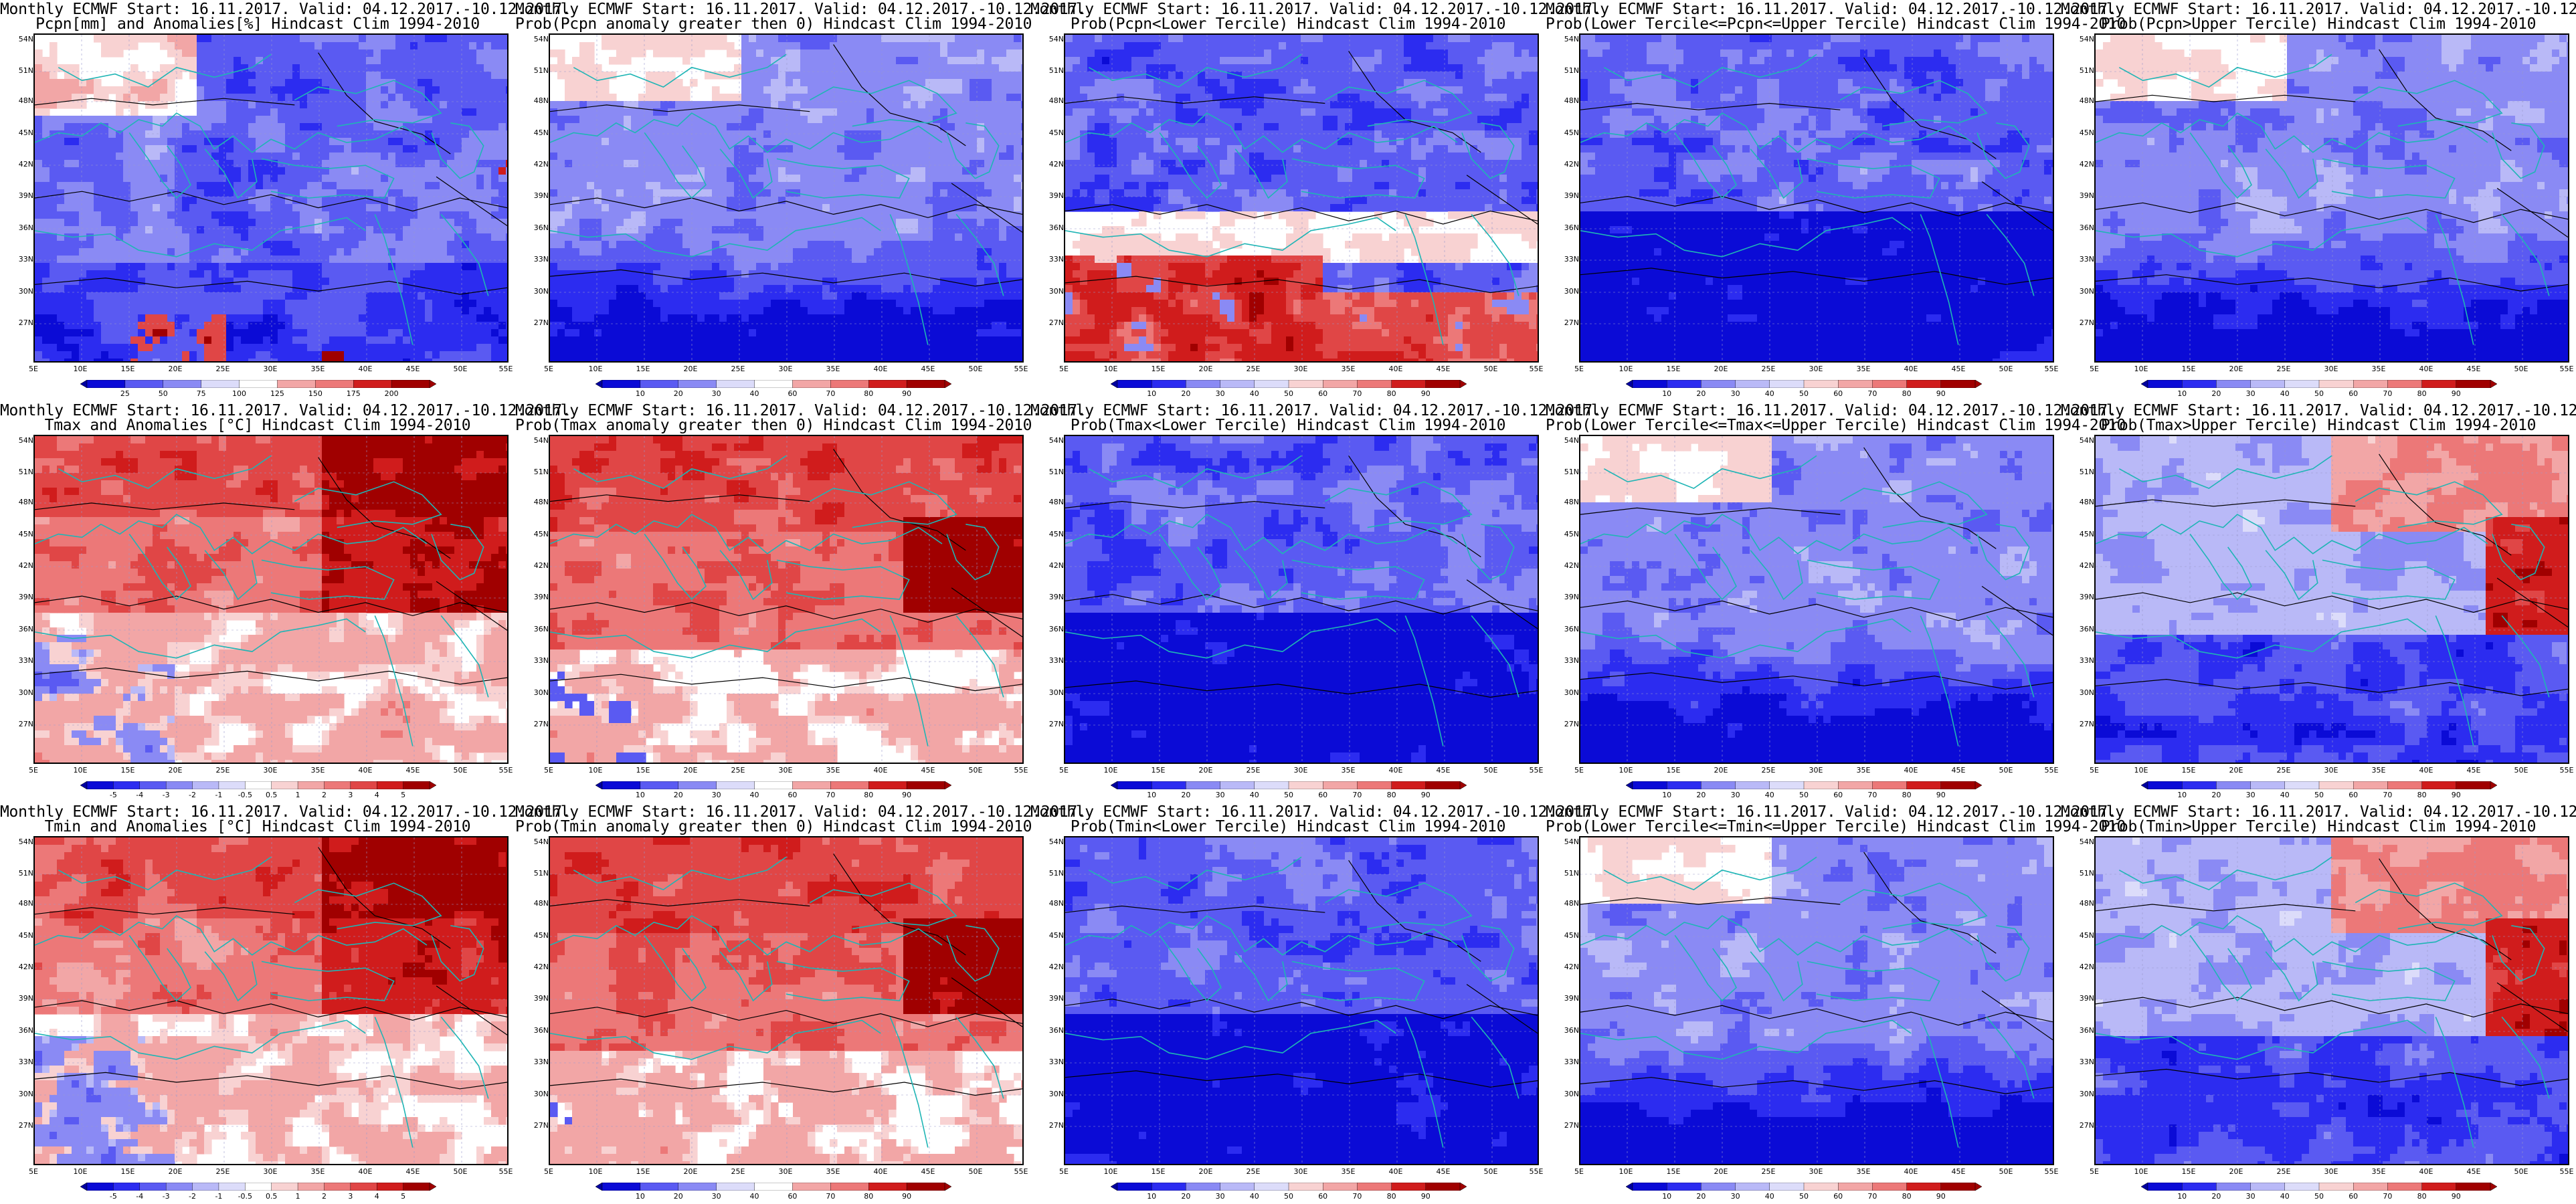 The width and height of the screenshot is (2576, 1204). I want to click on map-overlay, so click(2332, 198).